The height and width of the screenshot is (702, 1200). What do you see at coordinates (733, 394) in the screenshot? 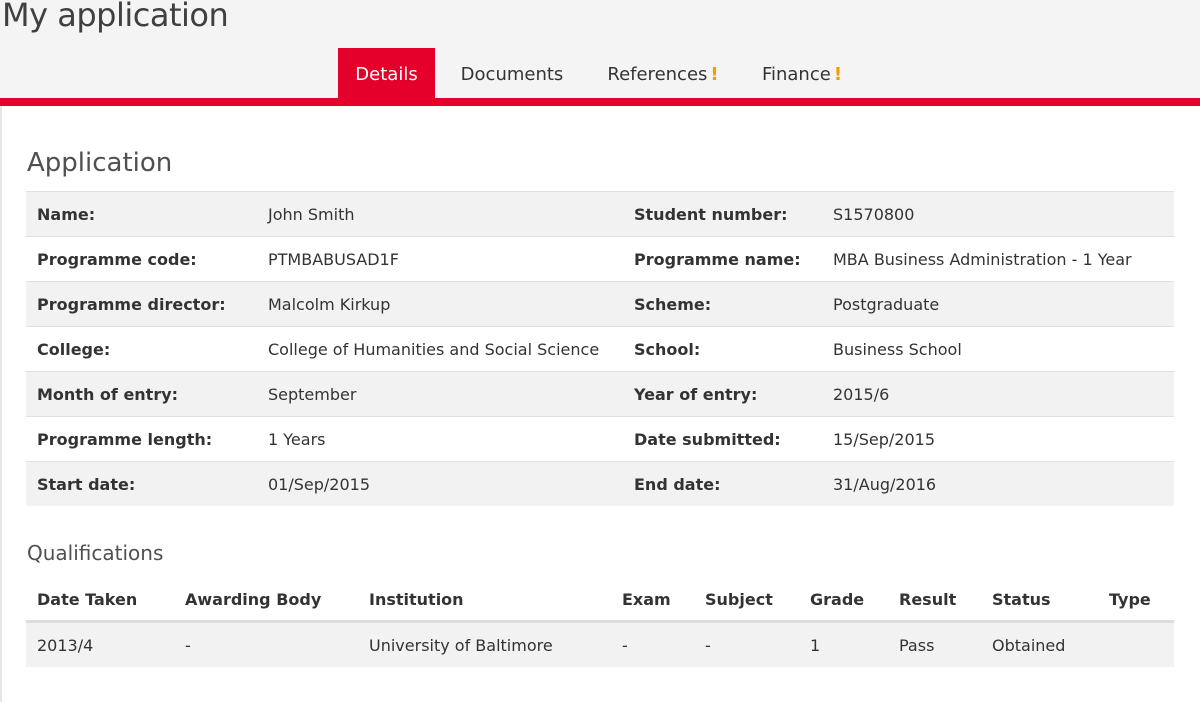
I see `field-label: Year of entry:` at bounding box center [733, 394].